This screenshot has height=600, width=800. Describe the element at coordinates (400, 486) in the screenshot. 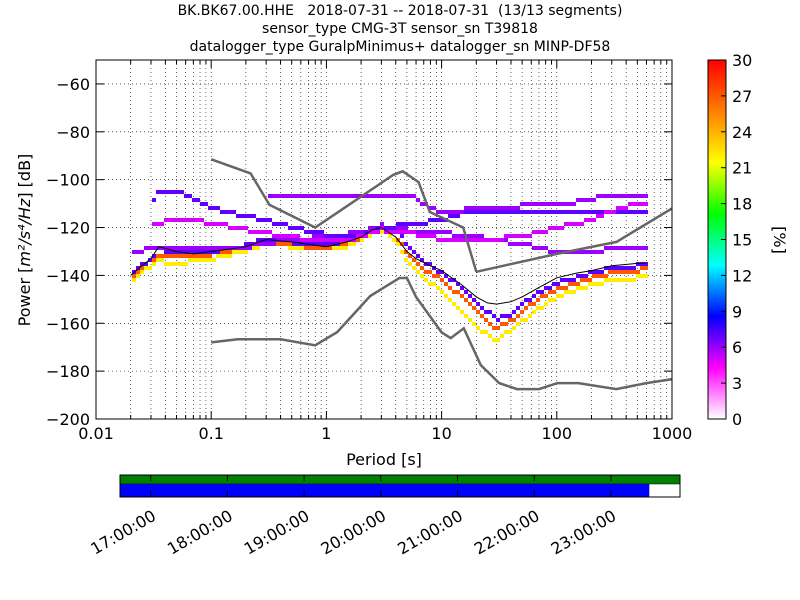

I see `timeline-frame` at that location.